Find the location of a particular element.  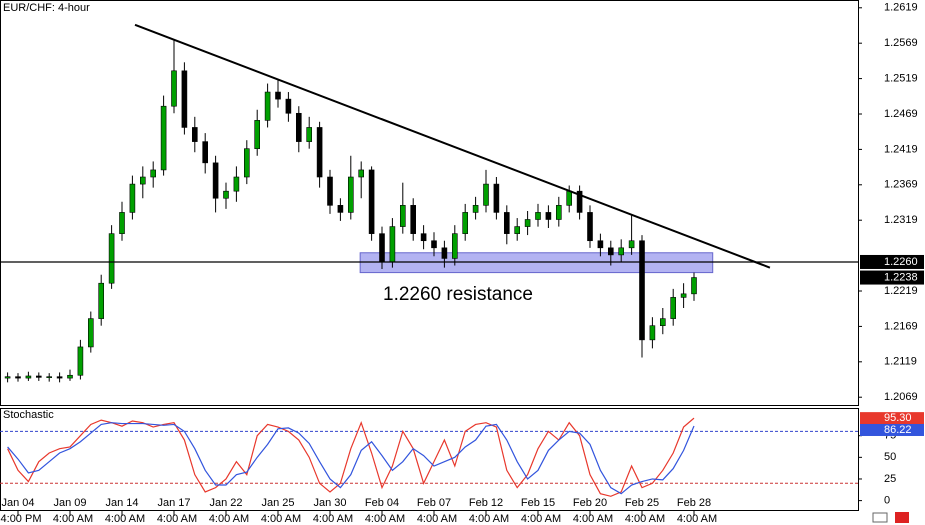

x-tick-label: Feb 25 is located at coordinates (642, 503).